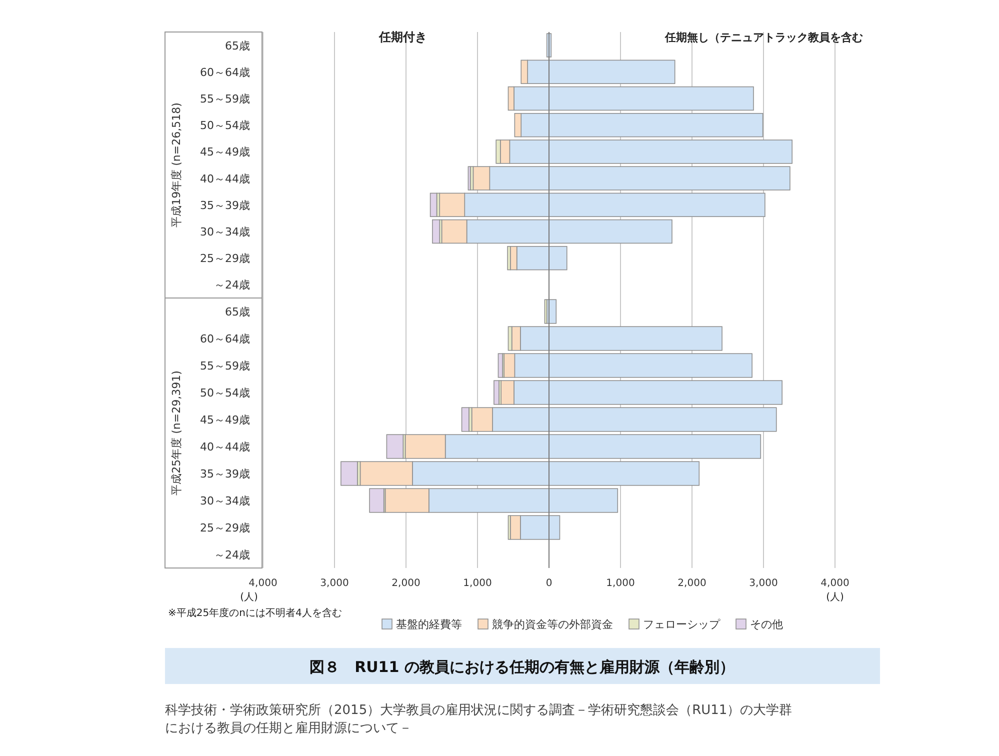 This screenshot has width=999, height=756. What do you see at coordinates (552, 624) in the screenshot?
I see `legend-label: 競争的資金等の外部資金` at bounding box center [552, 624].